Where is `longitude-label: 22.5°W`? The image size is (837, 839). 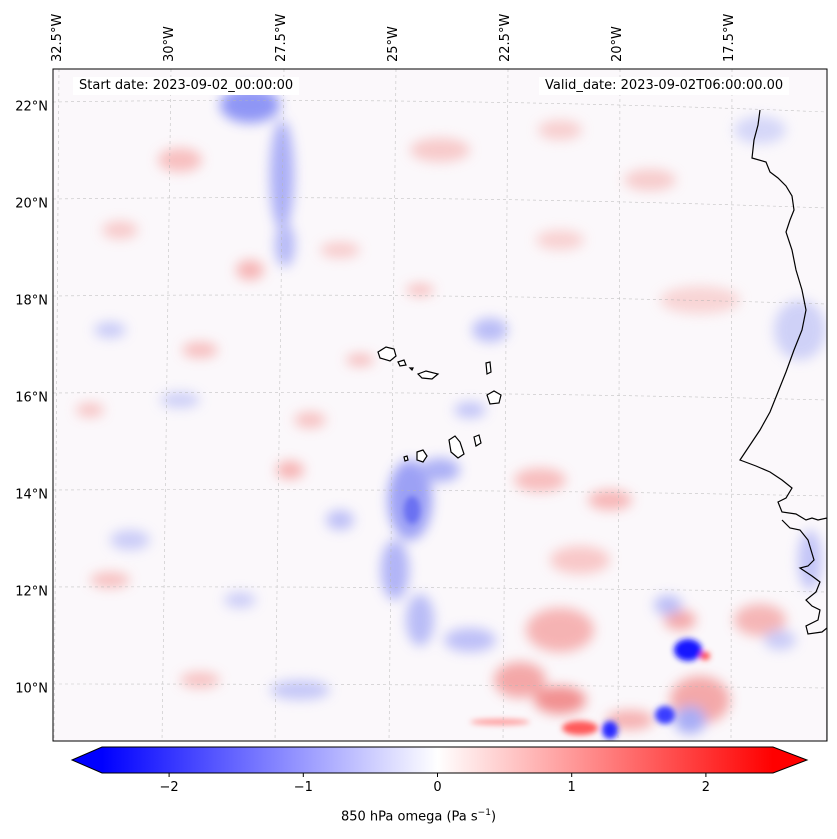 longitude-label: 22.5°W is located at coordinates (505, 37).